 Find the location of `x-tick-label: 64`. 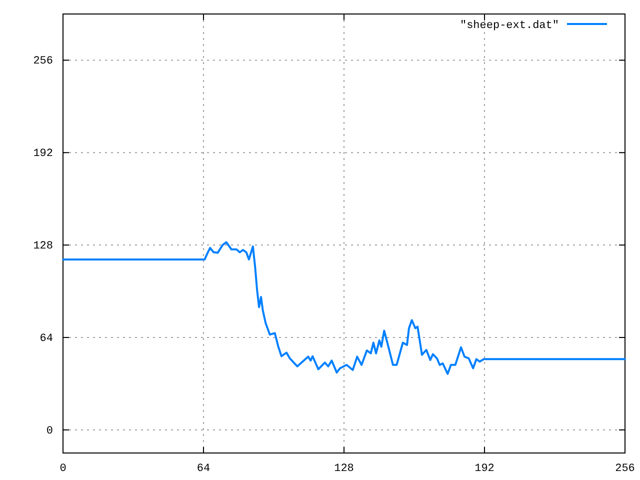

x-tick-label: 64 is located at coordinates (203, 468).